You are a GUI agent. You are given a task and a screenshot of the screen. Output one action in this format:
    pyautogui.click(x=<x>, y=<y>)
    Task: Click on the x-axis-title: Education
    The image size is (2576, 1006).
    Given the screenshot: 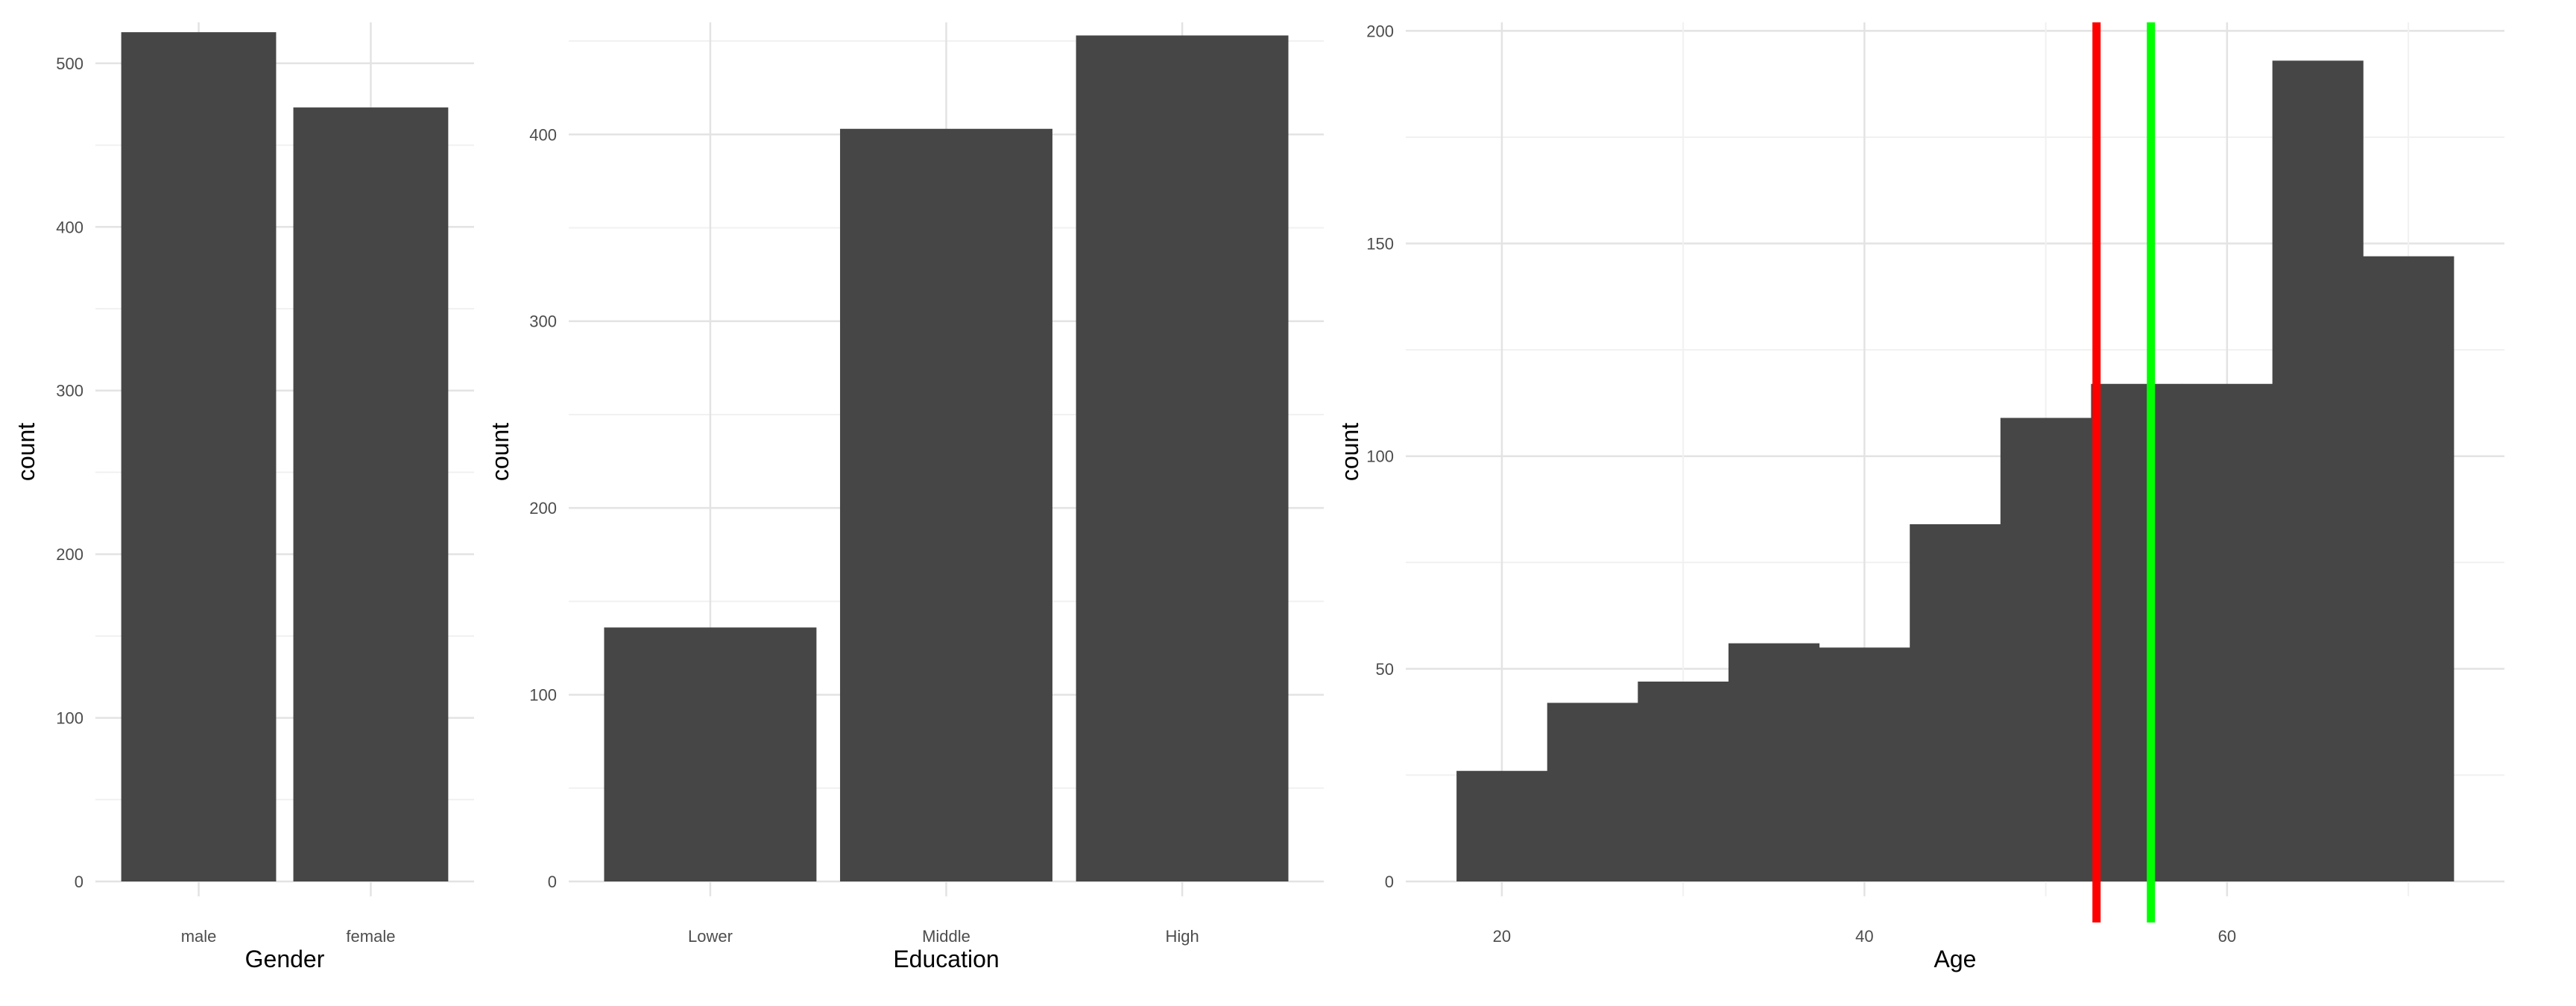 What is the action you would take?
    pyautogui.click(x=946, y=959)
    